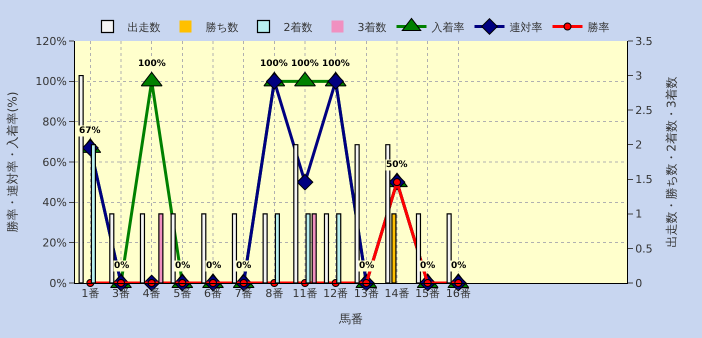  I want to click on y2-tick-label: 0, so click(638, 283).